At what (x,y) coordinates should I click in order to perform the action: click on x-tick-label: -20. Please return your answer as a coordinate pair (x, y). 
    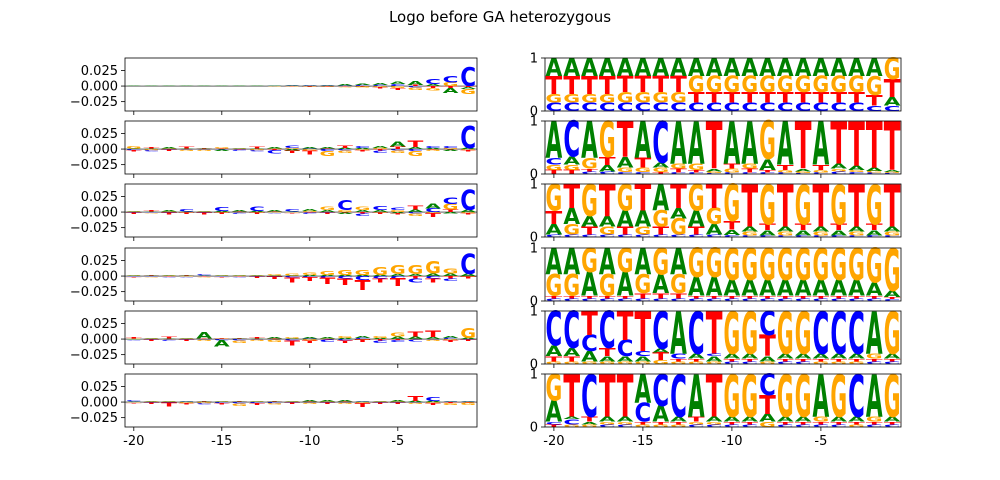
    Looking at the image, I should click on (553, 441).